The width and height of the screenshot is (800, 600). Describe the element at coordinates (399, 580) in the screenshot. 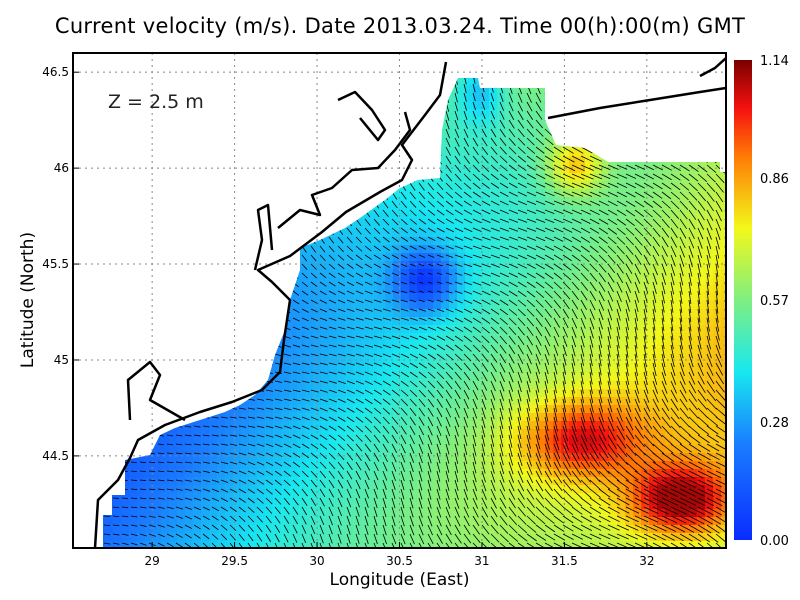

I see `x-axis-label: Longitude (East)` at that location.